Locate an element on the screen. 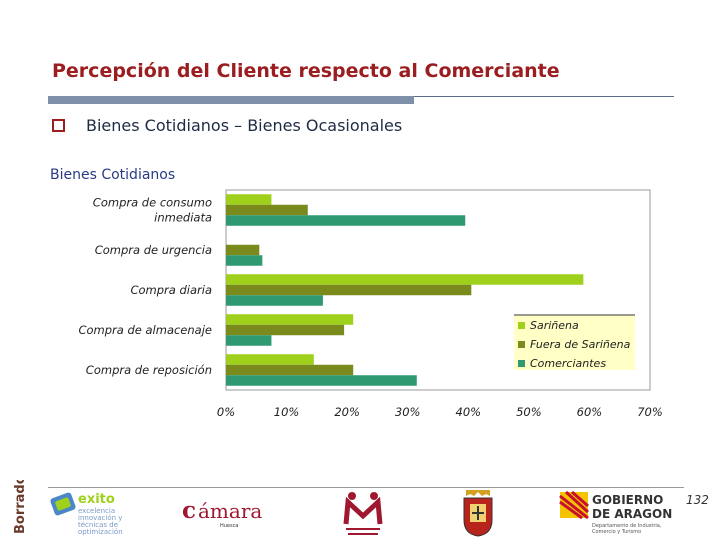 The width and height of the screenshot is (720, 540). x-tick-label: 30% is located at coordinates (408, 412).